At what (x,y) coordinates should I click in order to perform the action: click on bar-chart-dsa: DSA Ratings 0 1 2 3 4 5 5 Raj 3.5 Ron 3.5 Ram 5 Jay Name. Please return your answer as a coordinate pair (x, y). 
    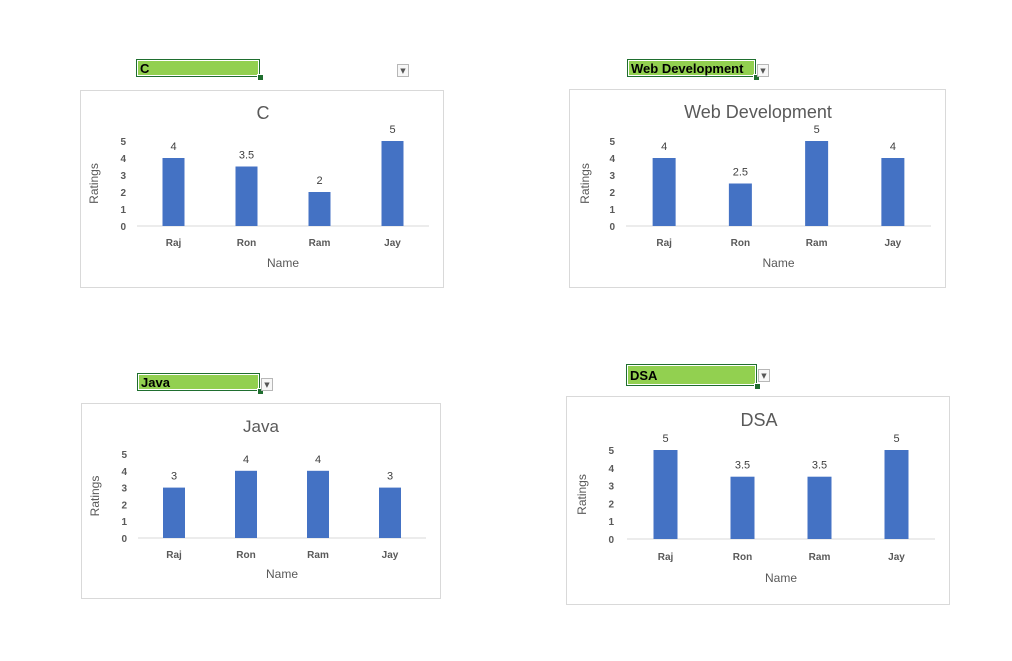
    Looking at the image, I should click on (755, 497).